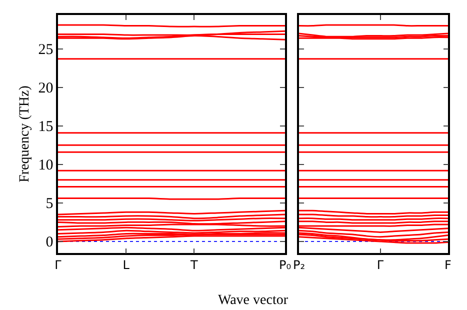 The image size is (467, 310). Describe the element at coordinates (24, 133) in the screenshot. I see `y-axis-title: Frequency (THz)` at that location.